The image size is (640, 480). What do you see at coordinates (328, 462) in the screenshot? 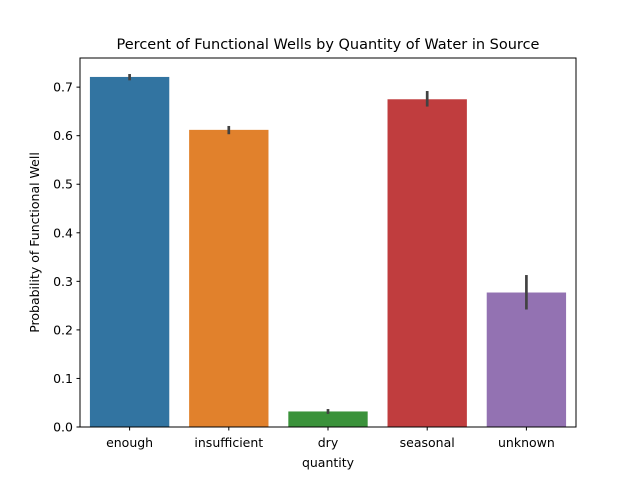
I see `x-axis-label: quantity` at bounding box center [328, 462].